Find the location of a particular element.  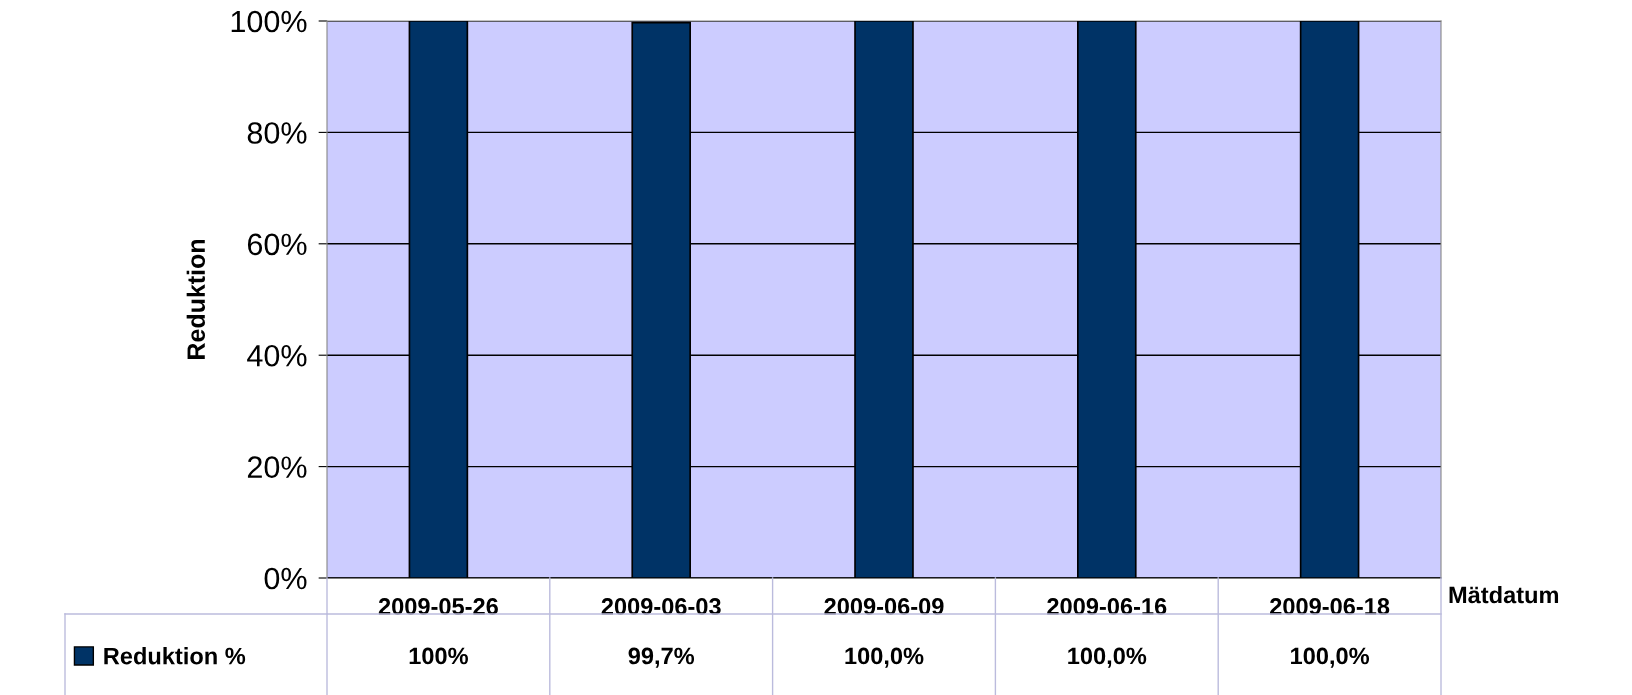

legend-label: Reduktion % is located at coordinates (175, 656).